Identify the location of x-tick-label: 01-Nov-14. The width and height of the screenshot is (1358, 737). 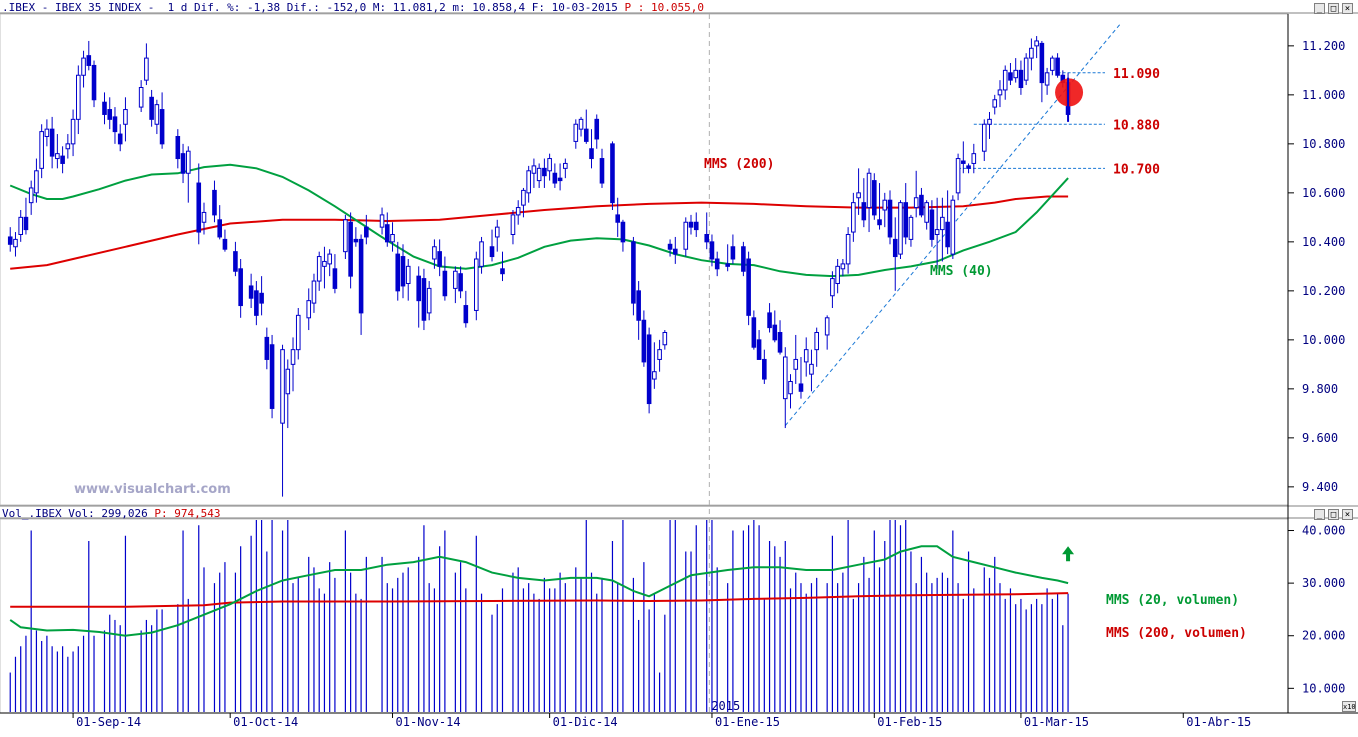
(428, 722).